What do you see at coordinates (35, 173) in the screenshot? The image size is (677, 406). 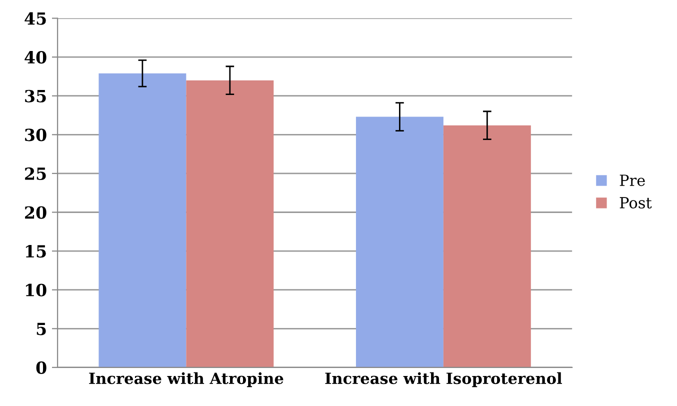 I see `y-tick-label: 25` at bounding box center [35, 173].